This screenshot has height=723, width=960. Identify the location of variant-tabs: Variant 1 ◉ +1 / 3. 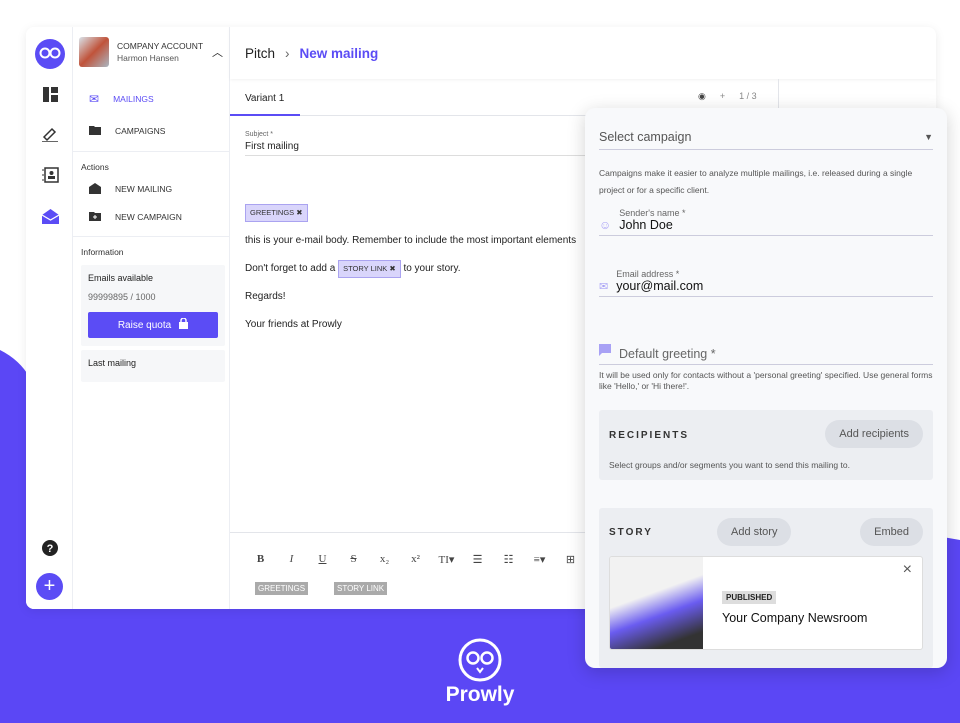
(583, 97).